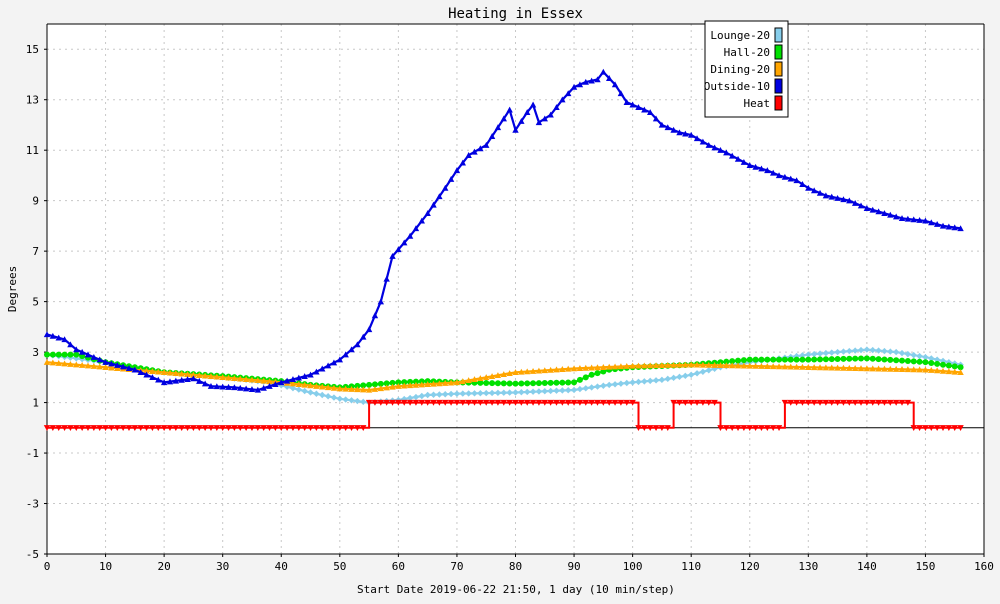 The image size is (1000, 604). What do you see at coordinates (12, 289) in the screenshot?
I see `y-axis-label: Degrees` at bounding box center [12, 289].